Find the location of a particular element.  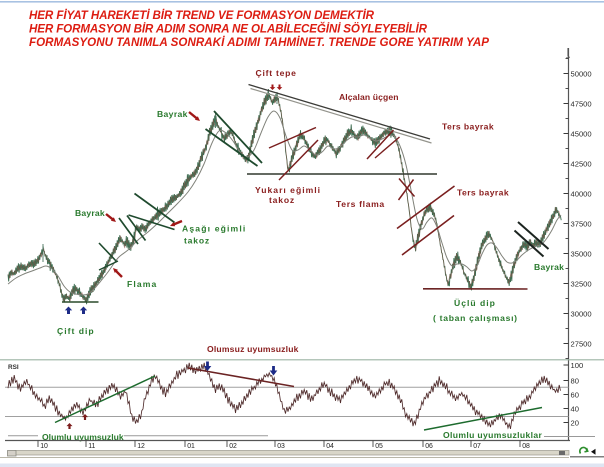

svg-text: Yukarı eğimli is located at coordinates (288, 190).